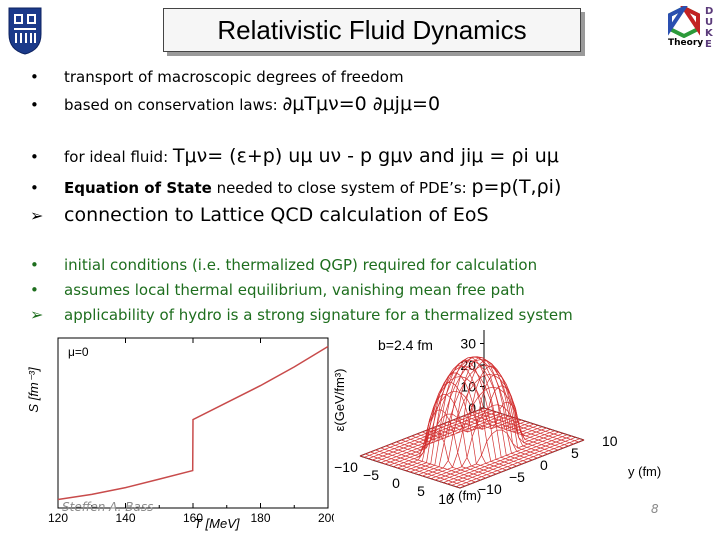 This screenshot has height=540, width=720. Describe the element at coordinates (468, 344) in the screenshot. I see `z-tick-label: 30` at that location.